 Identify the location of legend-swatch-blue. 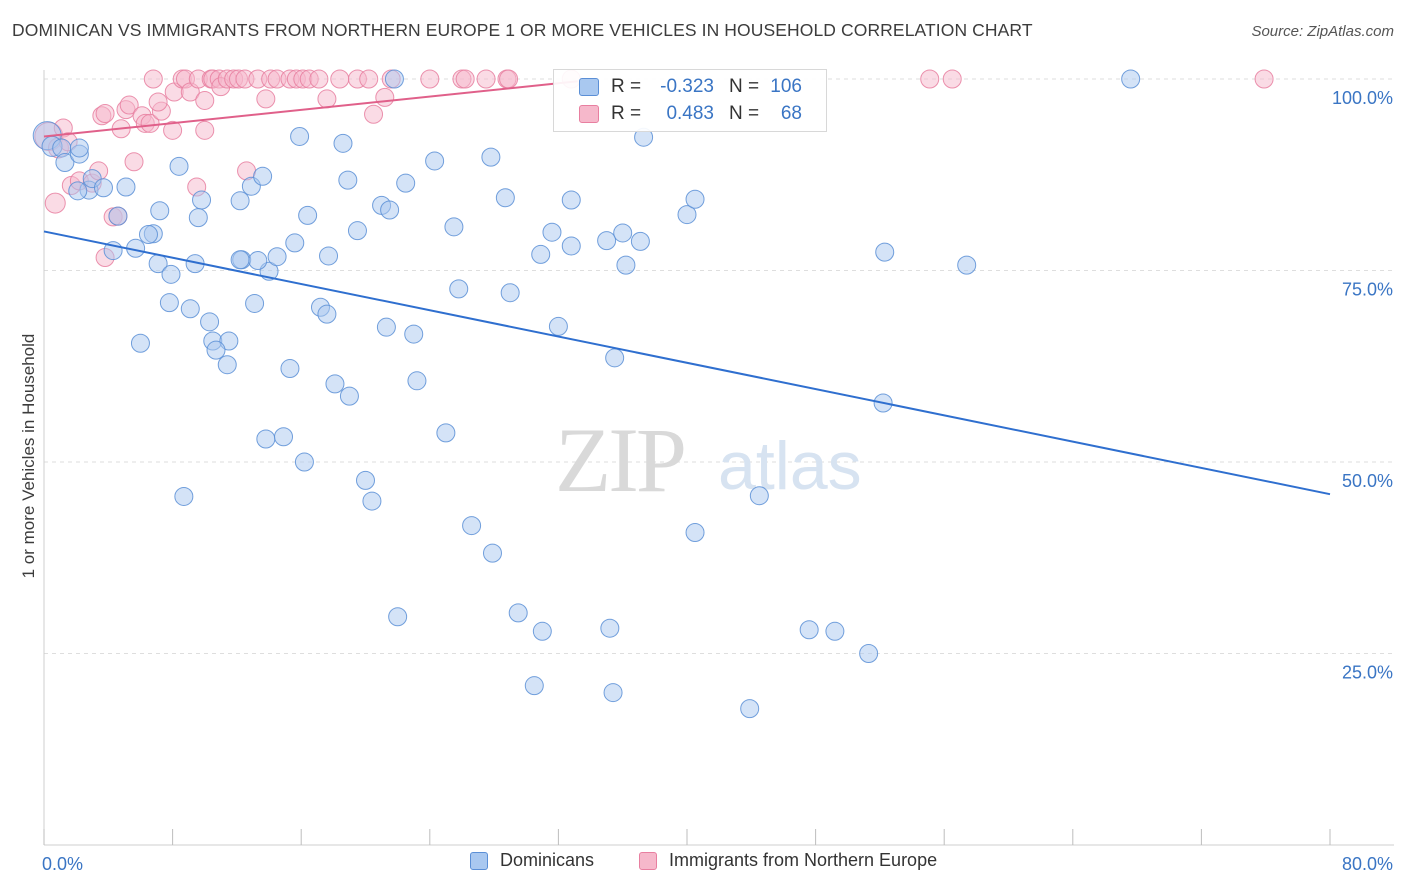
(479, 860).